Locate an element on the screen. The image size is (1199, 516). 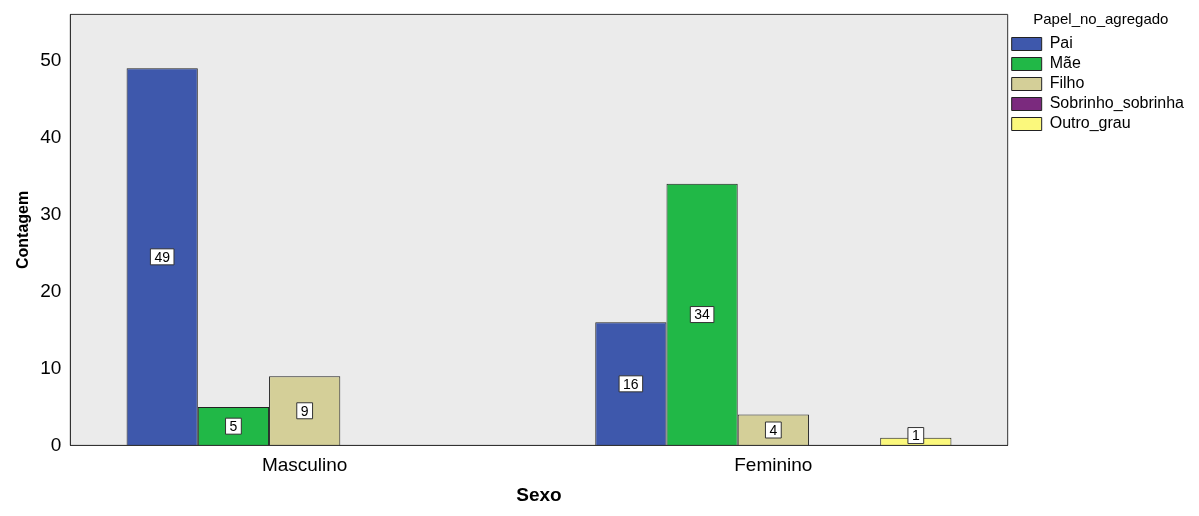
y-tick-label: 40 is located at coordinates (51, 136).